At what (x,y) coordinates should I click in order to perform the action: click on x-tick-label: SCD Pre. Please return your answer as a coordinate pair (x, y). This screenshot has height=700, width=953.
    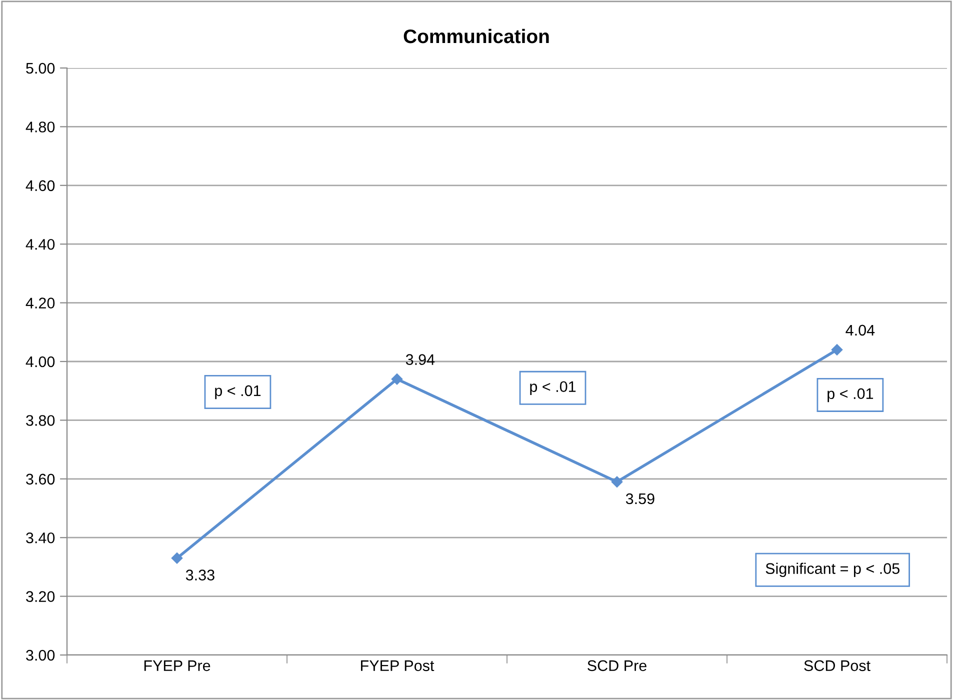
    Looking at the image, I should click on (617, 666).